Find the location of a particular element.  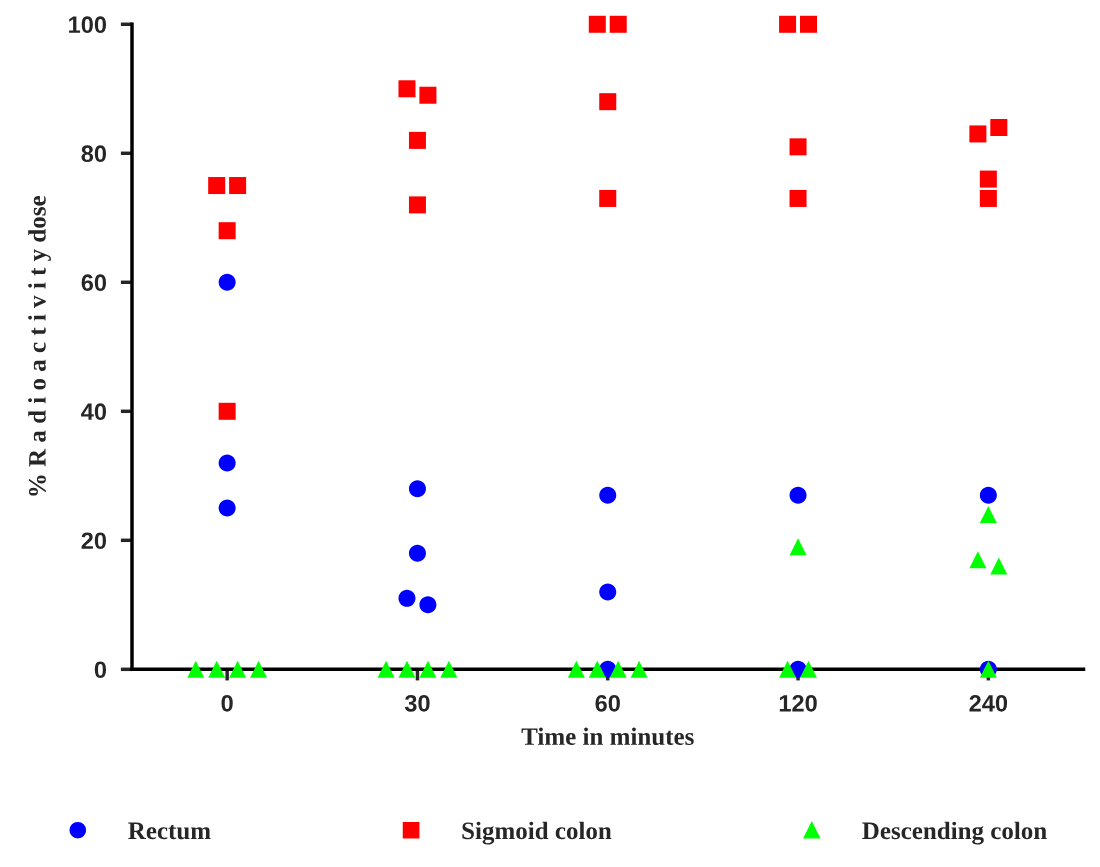

x-tick-label: 240 is located at coordinates (988, 703).